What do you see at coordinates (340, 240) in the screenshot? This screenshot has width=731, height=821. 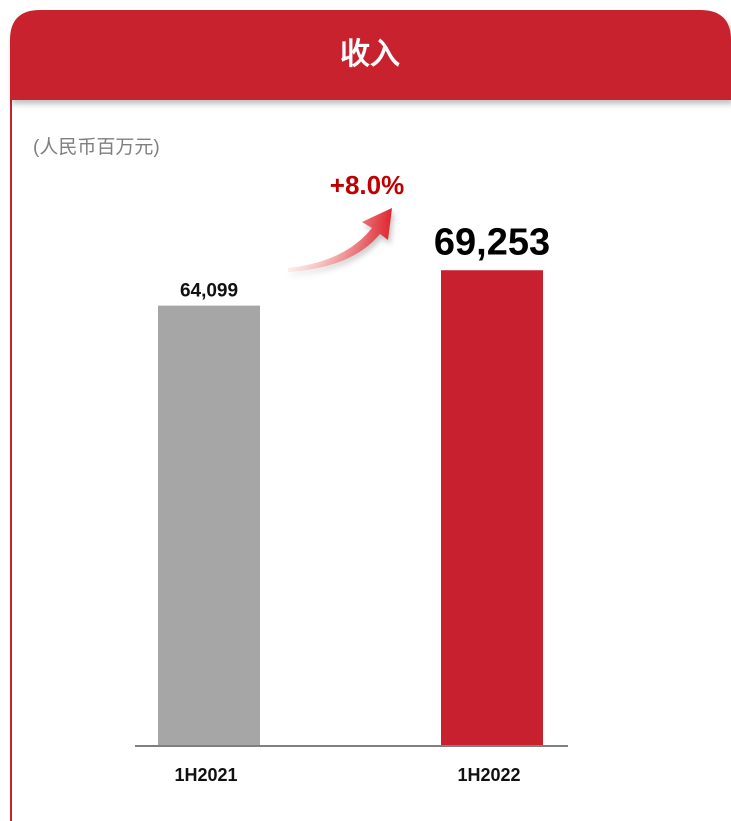 I see `growth-arrow` at bounding box center [340, 240].